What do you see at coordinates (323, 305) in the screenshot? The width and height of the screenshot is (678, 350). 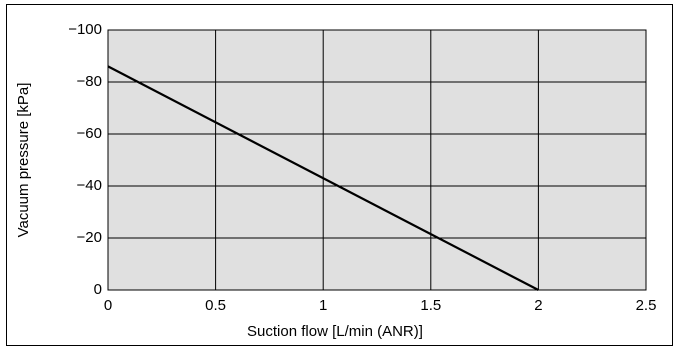 I see `x-tick-label: 1` at bounding box center [323, 305].